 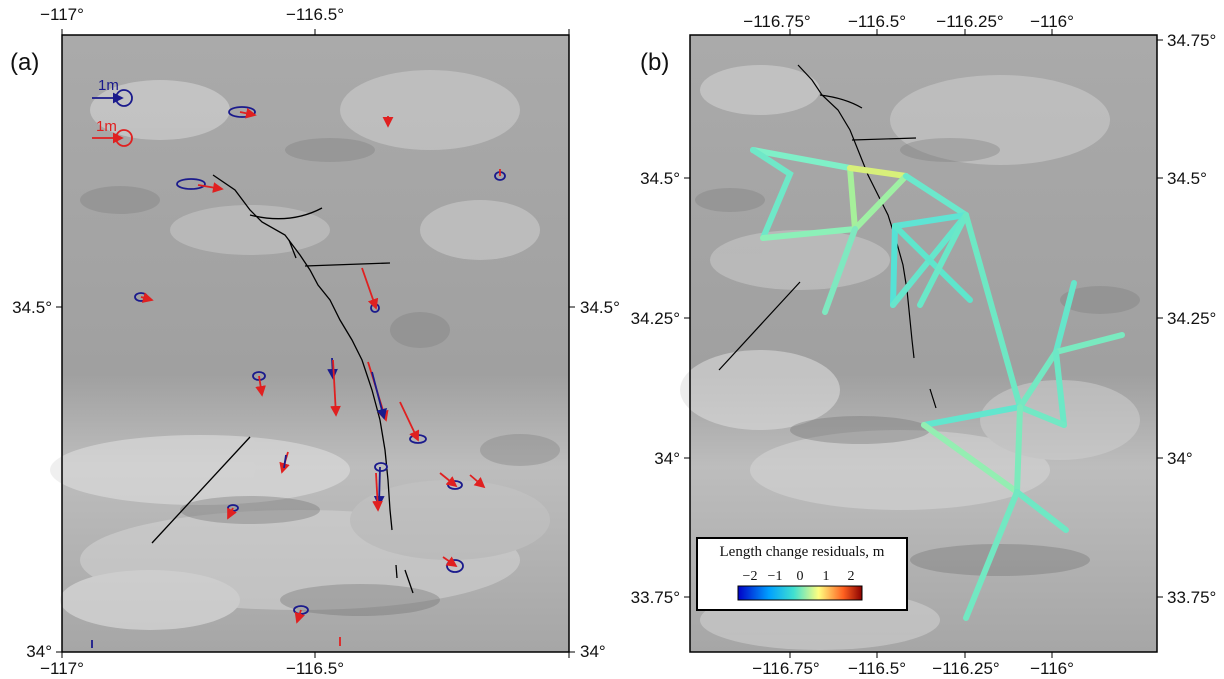 What do you see at coordinates (965, 668) in the screenshot?
I see `bottom-tick-label: −116.25°` at bounding box center [965, 668].